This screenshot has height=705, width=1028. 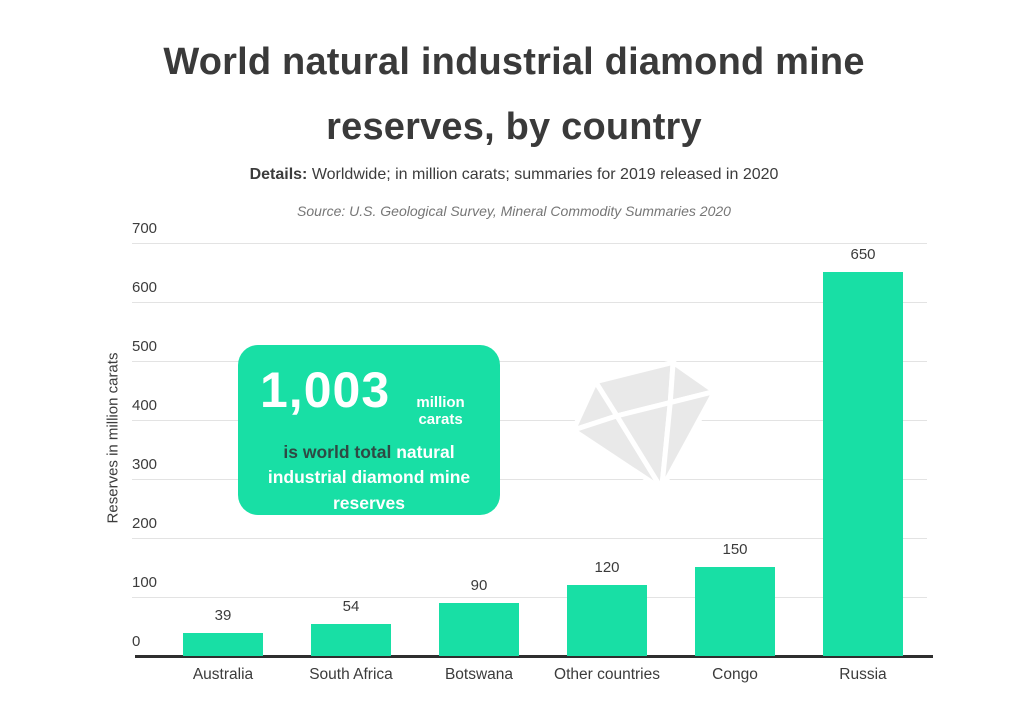 I want to click on x-axis-category-label: South Africa, so click(x=351, y=674).